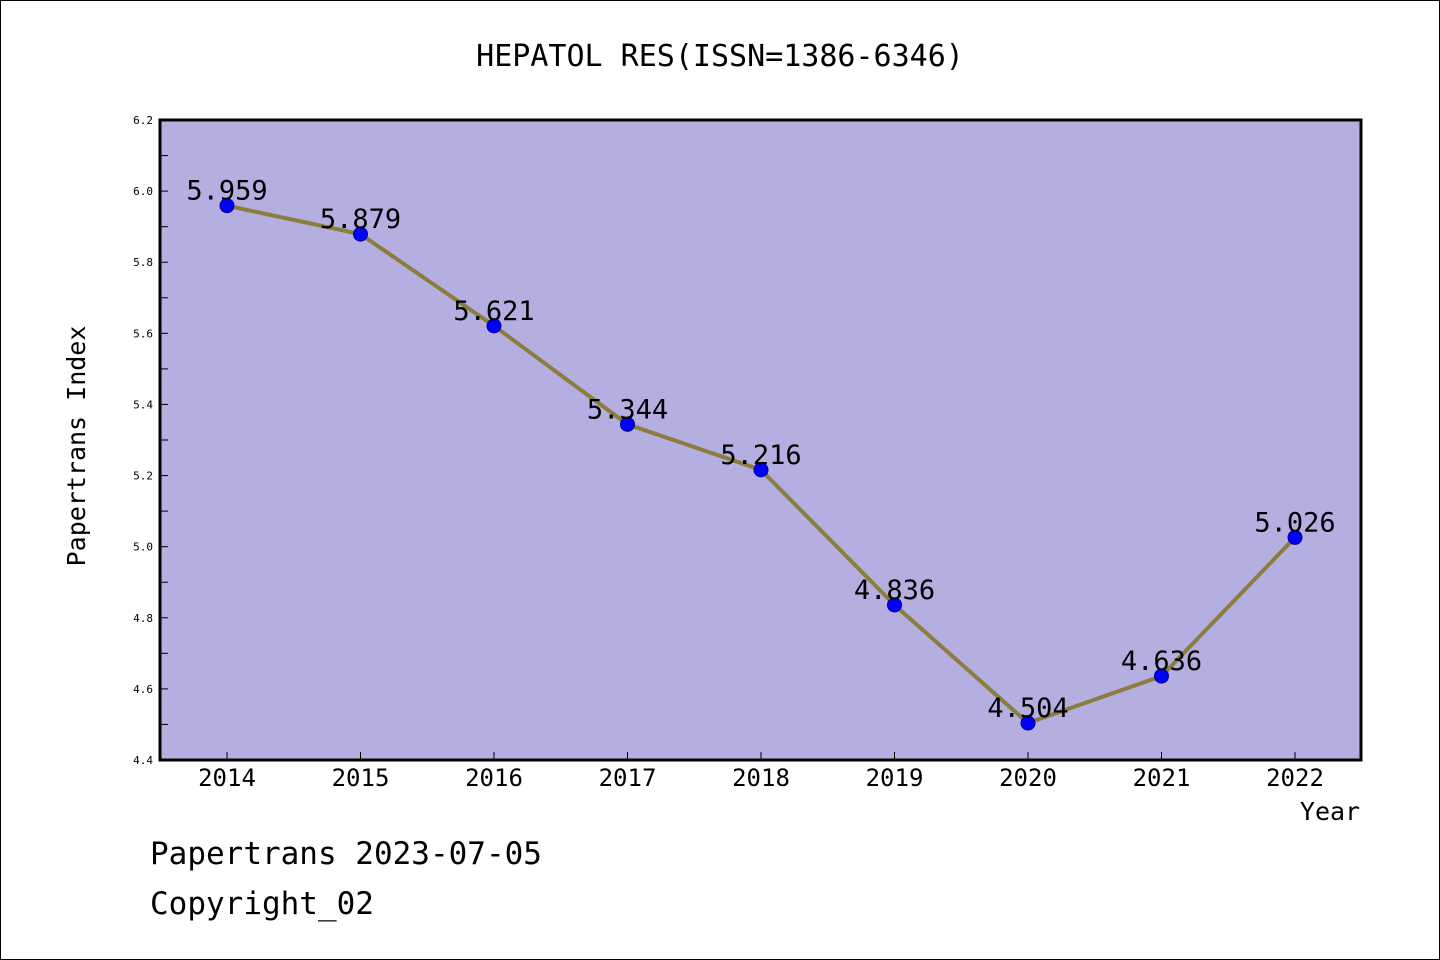  What do you see at coordinates (894, 590) in the screenshot?
I see `data-label: 4.836` at bounding box center [894, 590].